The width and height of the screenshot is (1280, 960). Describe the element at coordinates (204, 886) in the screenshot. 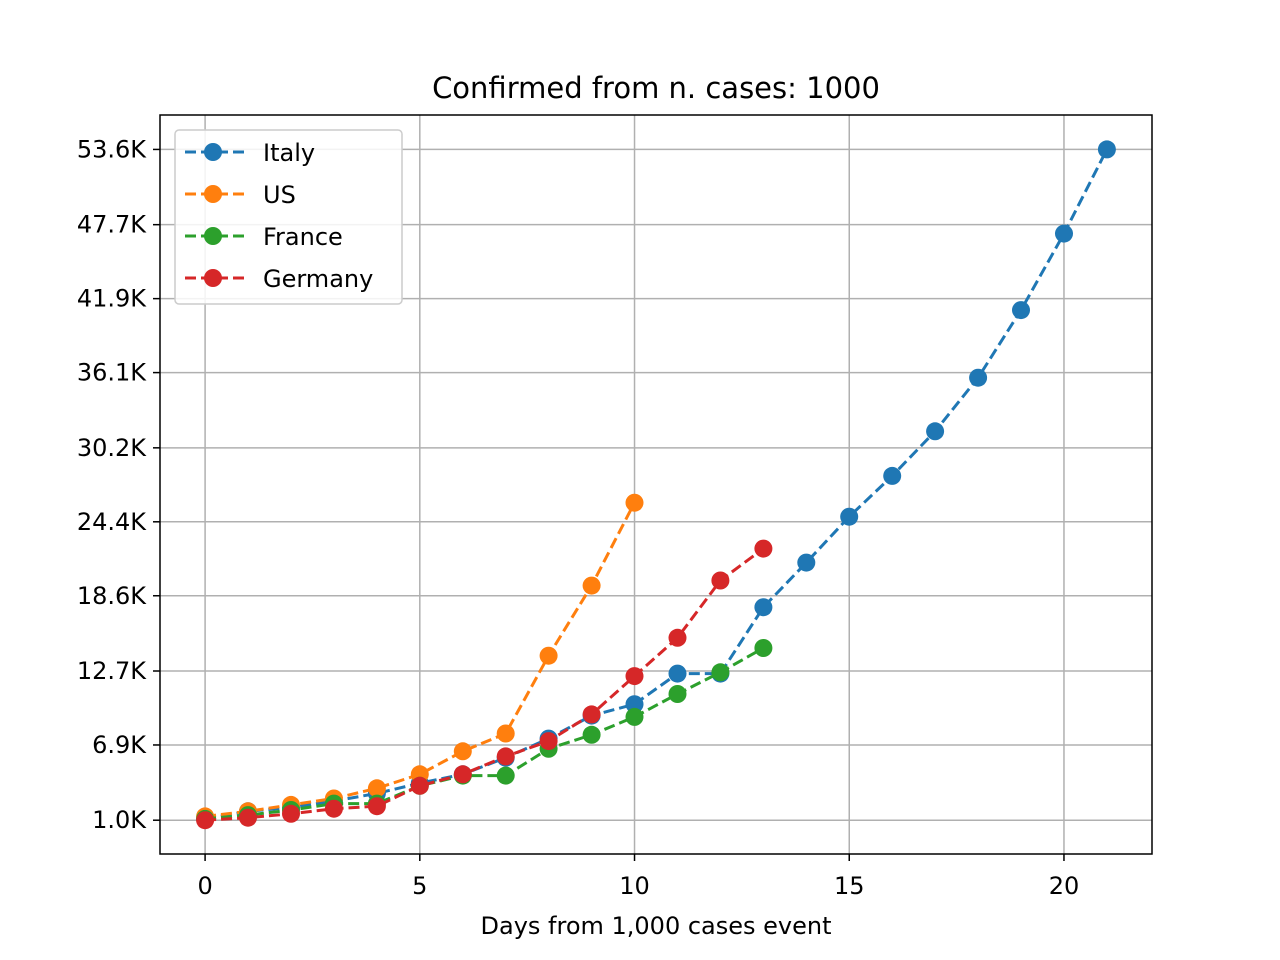

I see `x-tick-label: 0` at that location.